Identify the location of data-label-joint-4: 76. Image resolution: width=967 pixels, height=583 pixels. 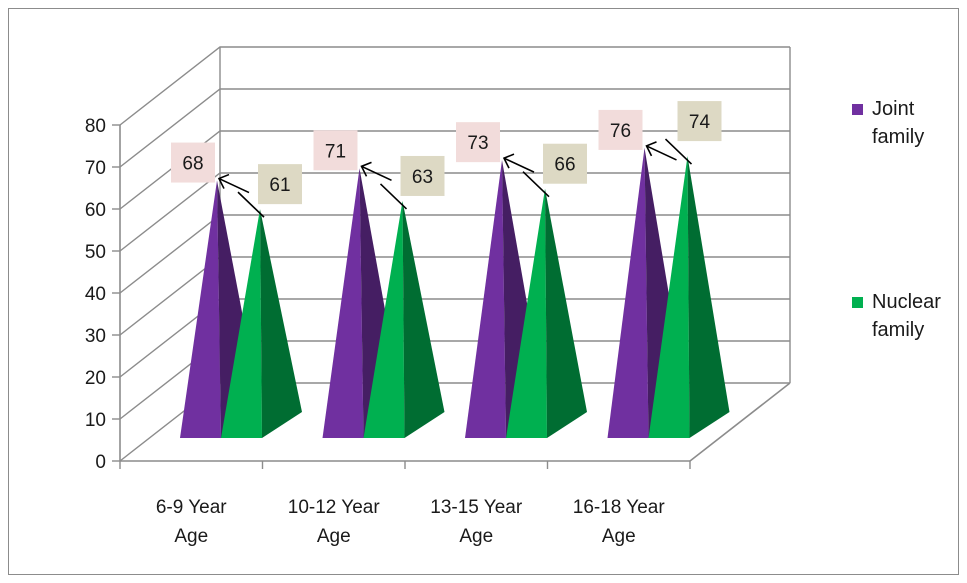
(637, 135).